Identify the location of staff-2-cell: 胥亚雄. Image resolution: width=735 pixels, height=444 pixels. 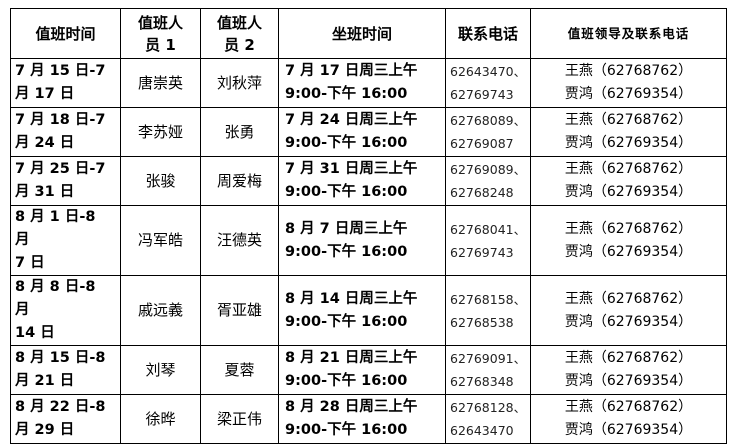
(239, 310).